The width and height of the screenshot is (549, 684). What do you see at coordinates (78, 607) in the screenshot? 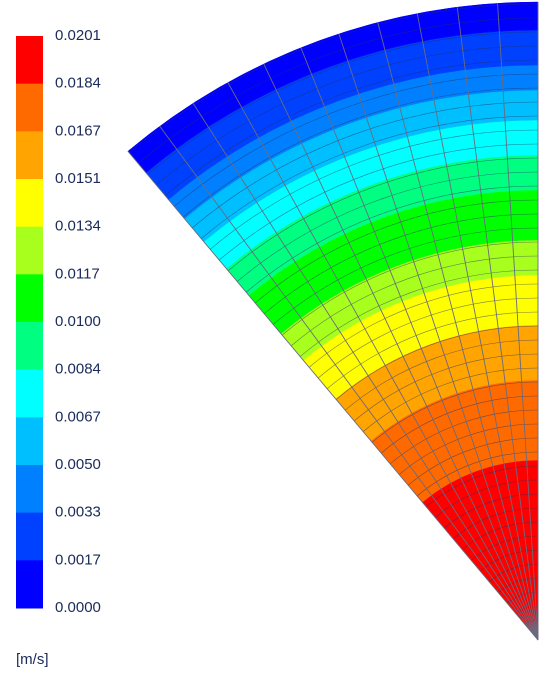
I see `legend-label: 0.0000` at bounding box center [78, 607].